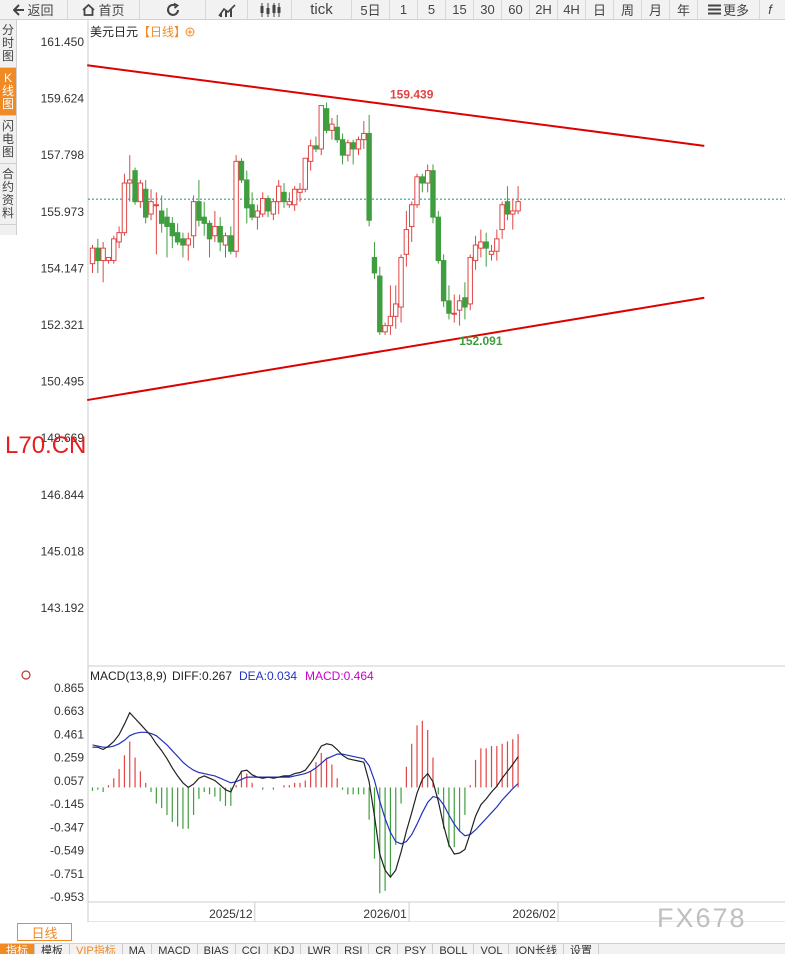 The width and height of the screenshot is (785, 954). I want to click on trendline, so click(396, 349).